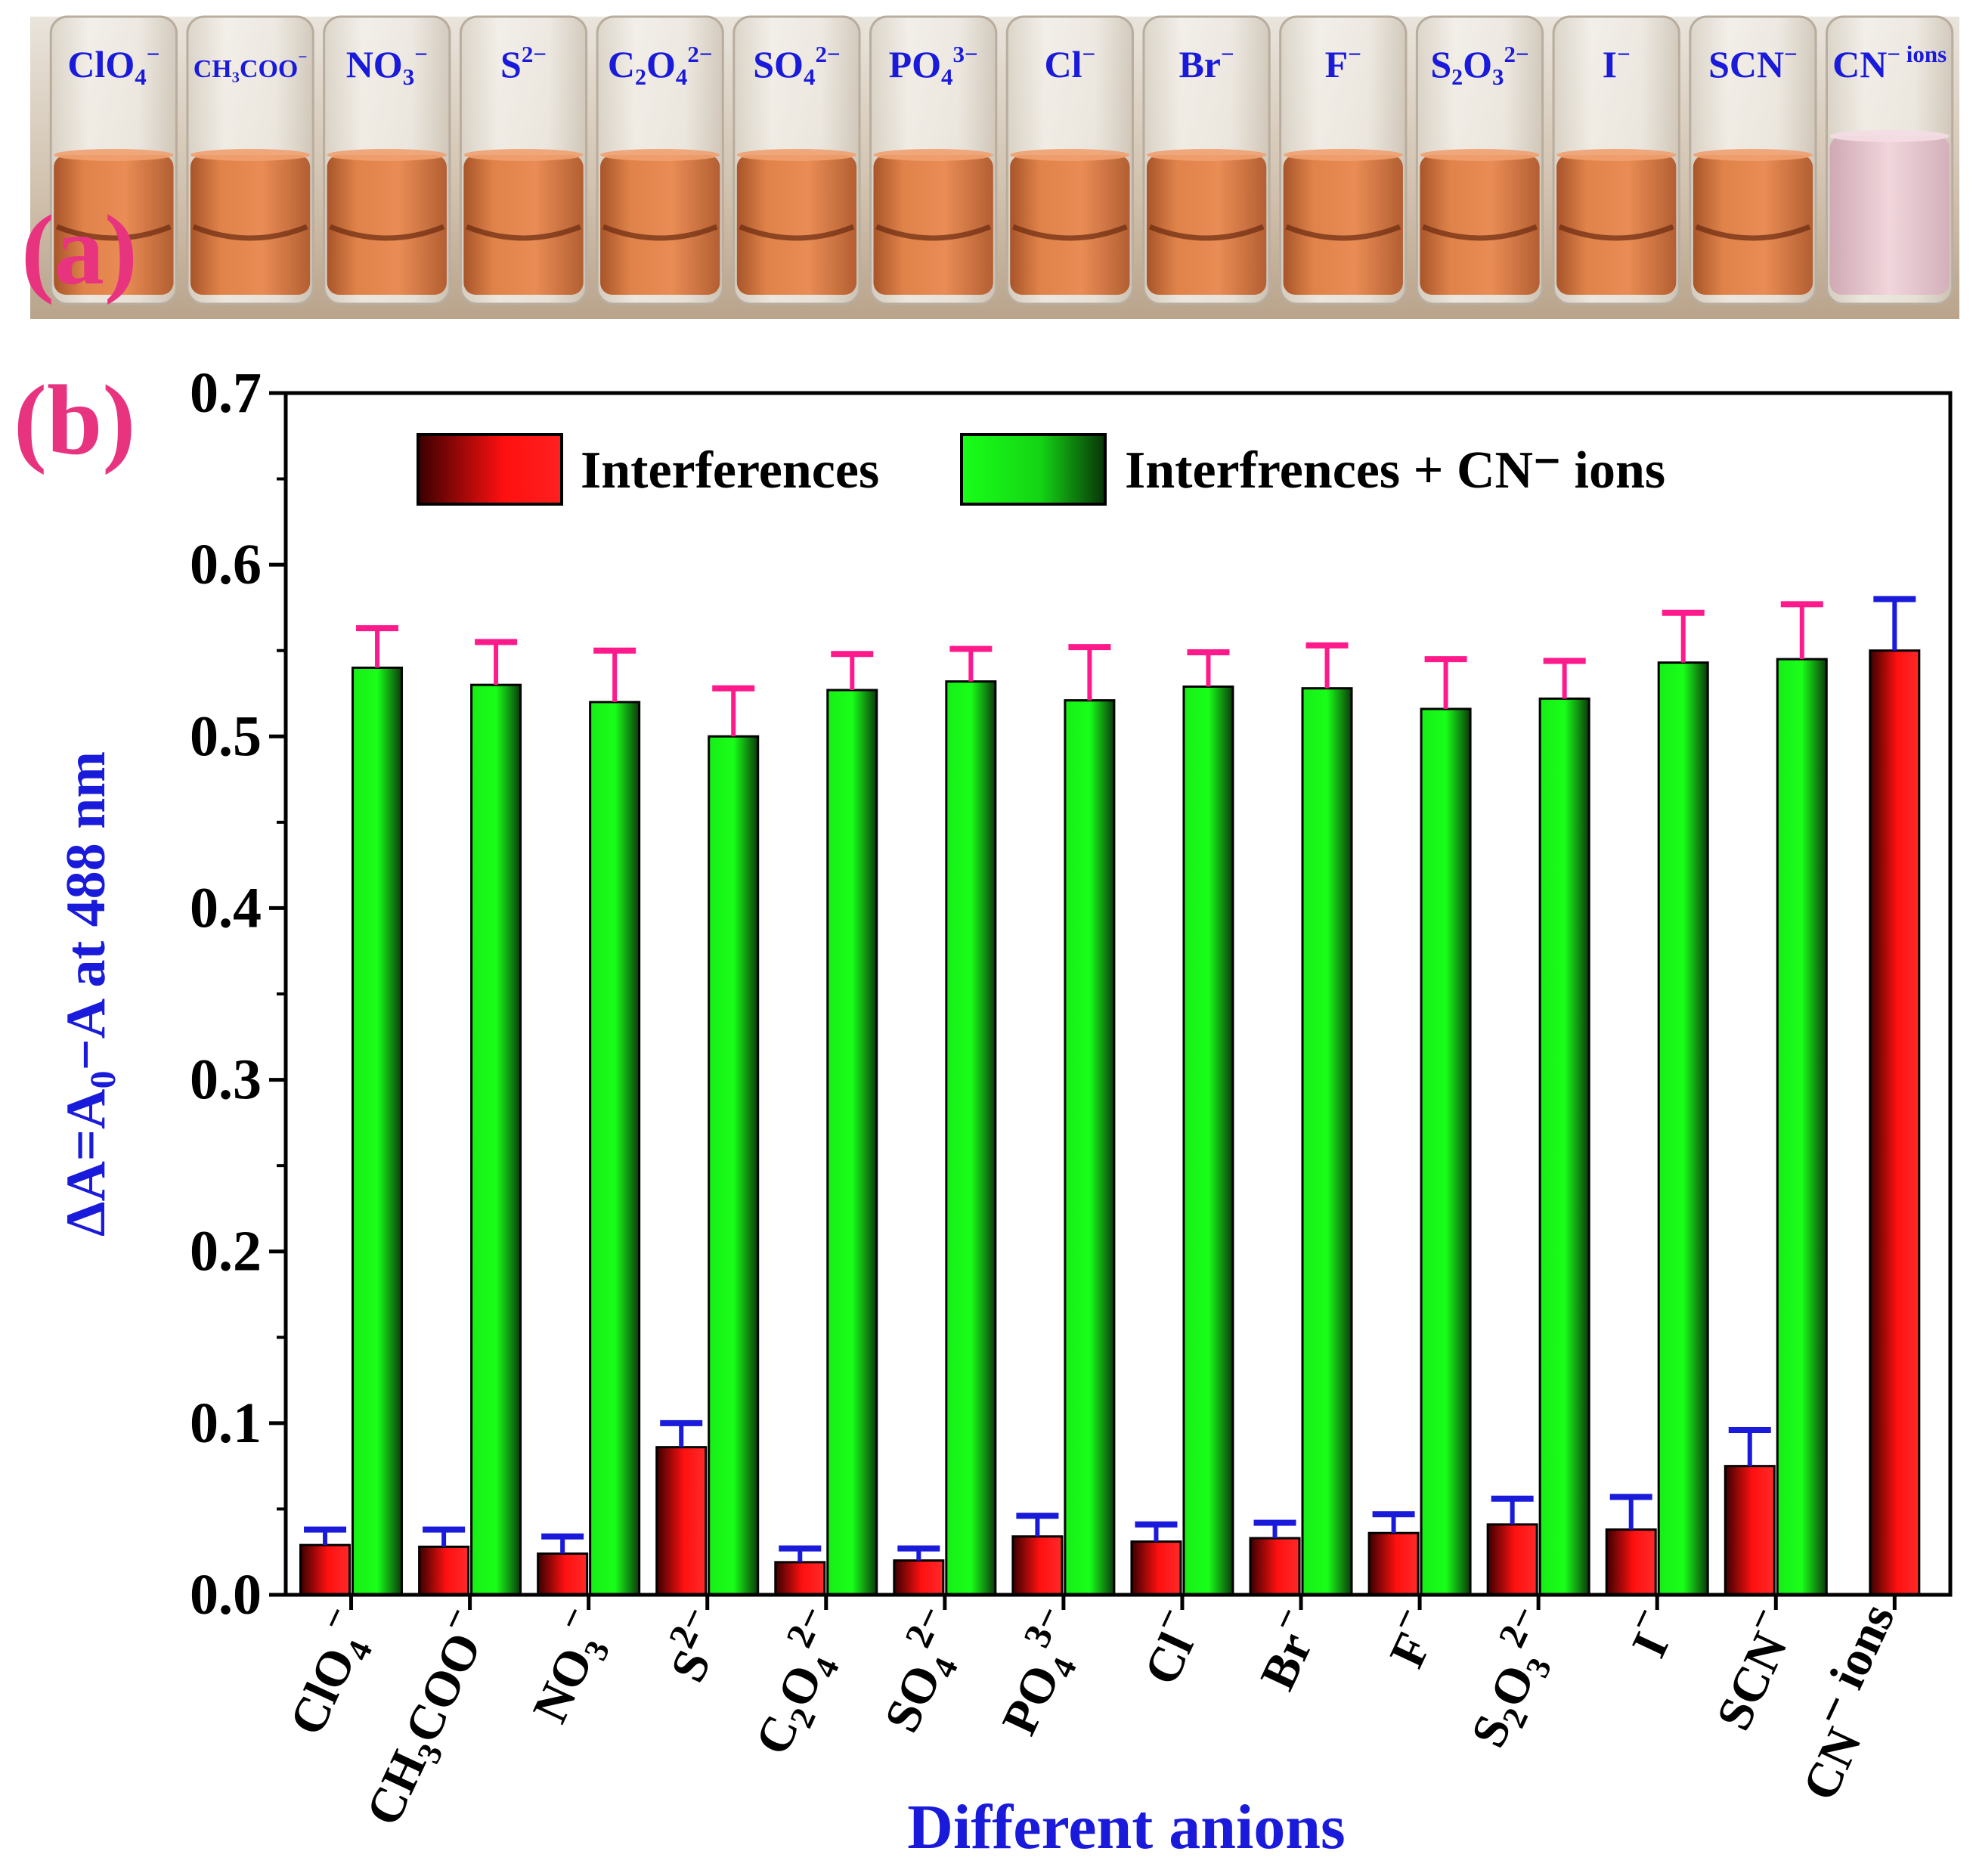  I want to click on legend-swatch-interferences, so click(490, 470).